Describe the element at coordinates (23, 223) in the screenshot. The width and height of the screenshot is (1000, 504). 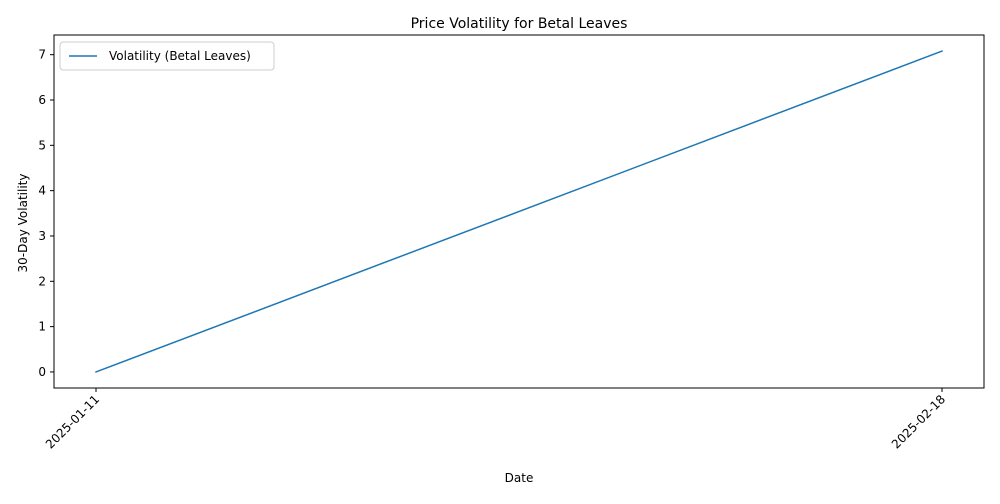
I see `y-axis-label: 30-Day Volatility` at that location.